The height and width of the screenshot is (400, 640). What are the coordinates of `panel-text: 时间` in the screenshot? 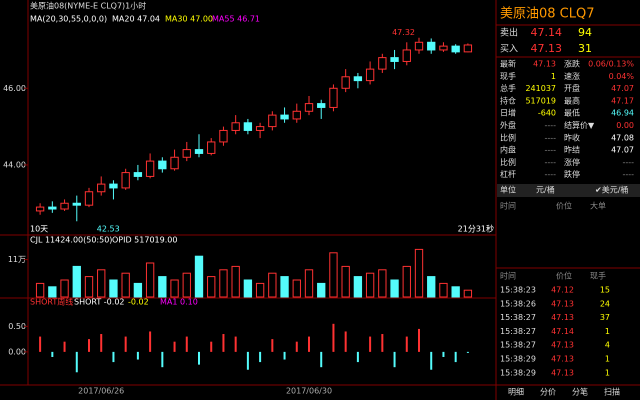 It's located at (508, 206).